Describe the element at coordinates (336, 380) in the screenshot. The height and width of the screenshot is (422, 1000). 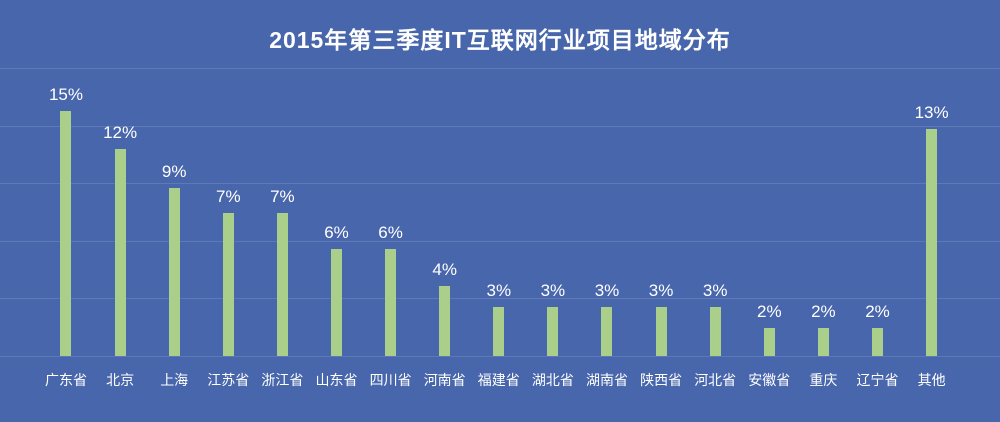
I see `category-label: 山东省` at that location.